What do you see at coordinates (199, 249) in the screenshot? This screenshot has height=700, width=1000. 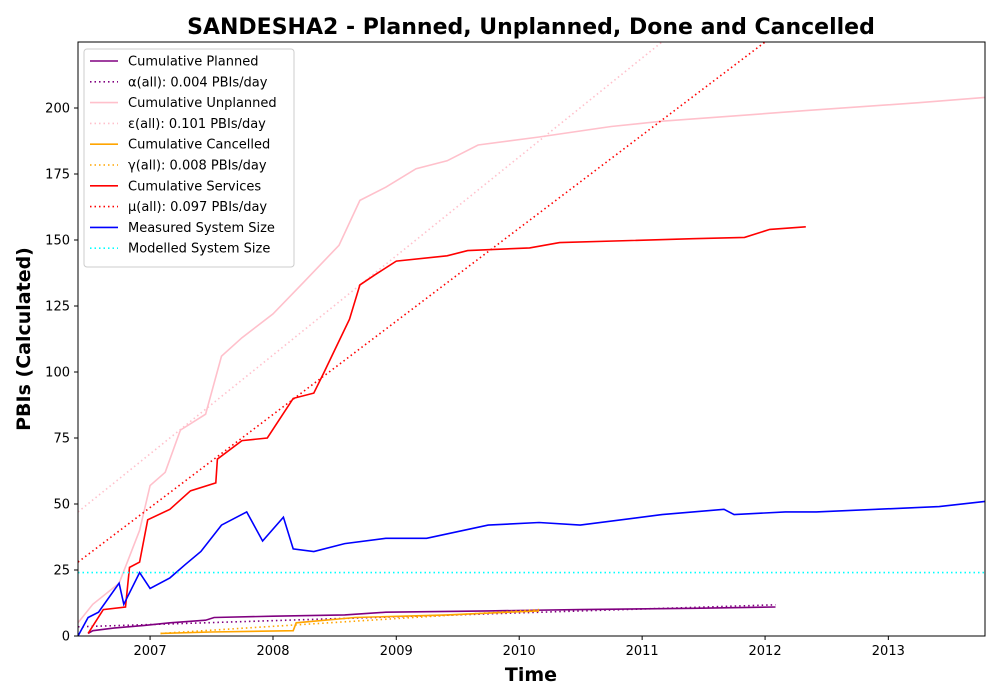 I see `legend-label: Modelled System Size` at bounding box center [199, 249].